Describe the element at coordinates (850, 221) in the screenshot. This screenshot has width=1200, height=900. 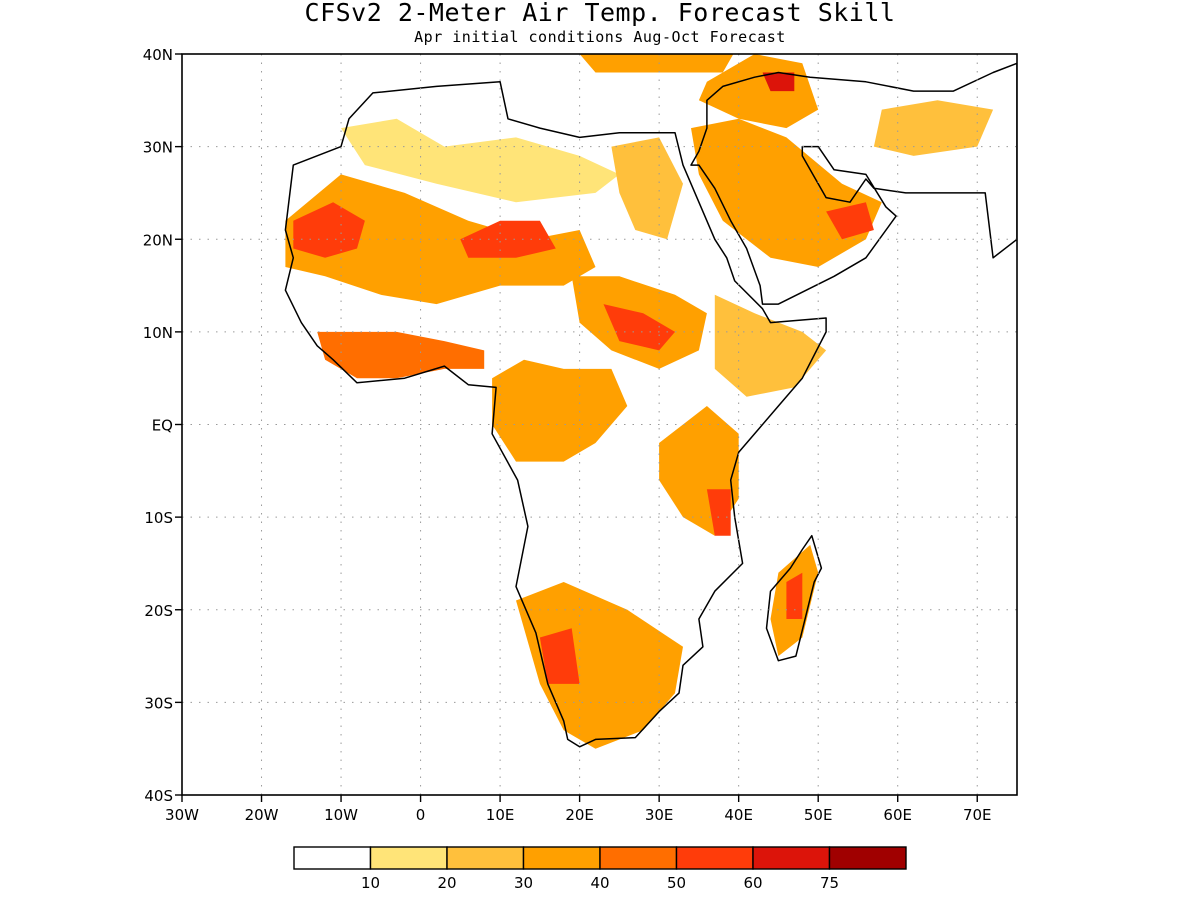
I see `skill-region-arabia-core` at that location.